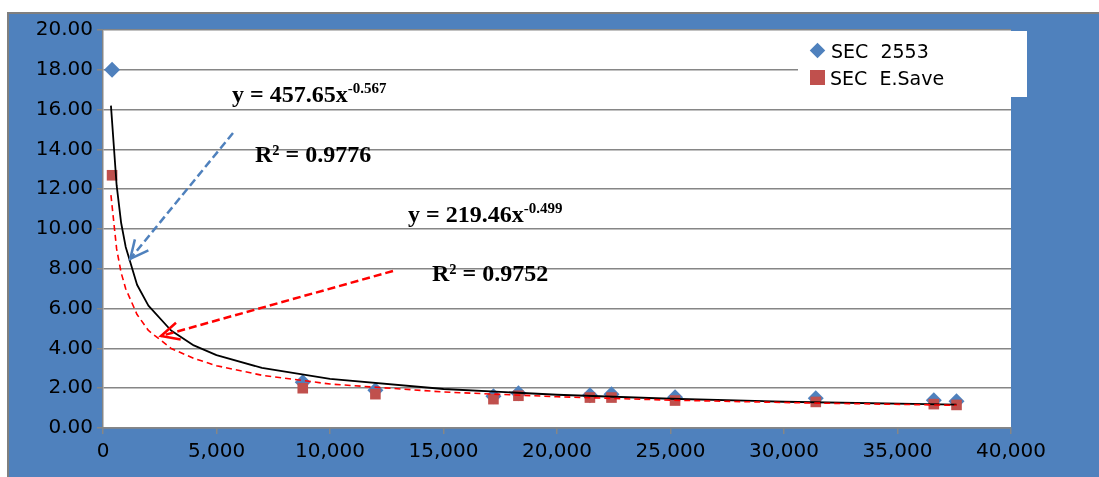  Describe the element at coordinates (887, 77) in the screenshot. I see `legend-label: SEC E.Save` at that location.